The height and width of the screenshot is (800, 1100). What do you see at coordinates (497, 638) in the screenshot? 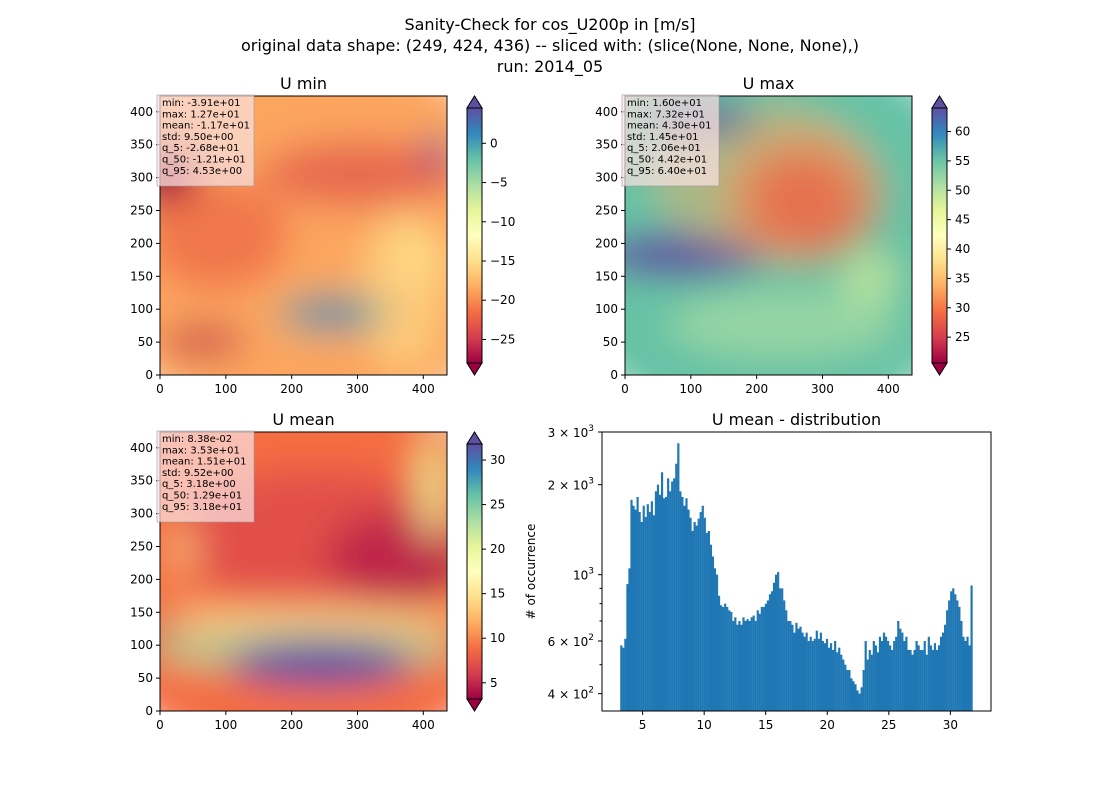
I see `colorbar-tick-label: 10` at bounding box center [497, 638].